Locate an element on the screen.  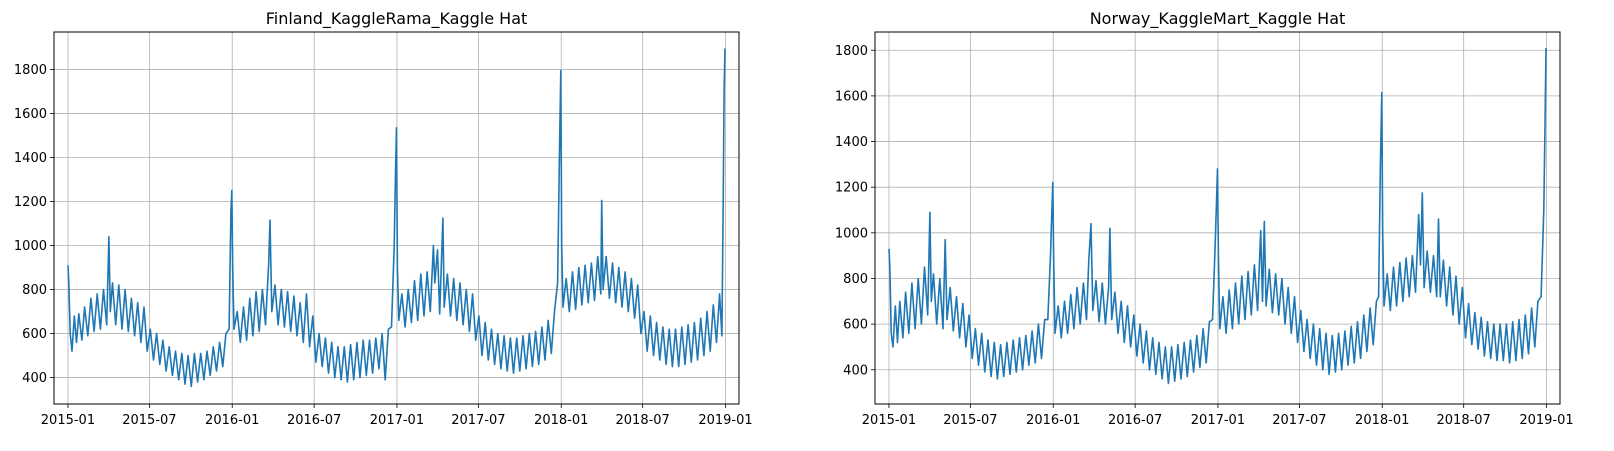
chart-title: Norway_KaggleMart_Kaggle Hat is located at coordinates (1218, 19).